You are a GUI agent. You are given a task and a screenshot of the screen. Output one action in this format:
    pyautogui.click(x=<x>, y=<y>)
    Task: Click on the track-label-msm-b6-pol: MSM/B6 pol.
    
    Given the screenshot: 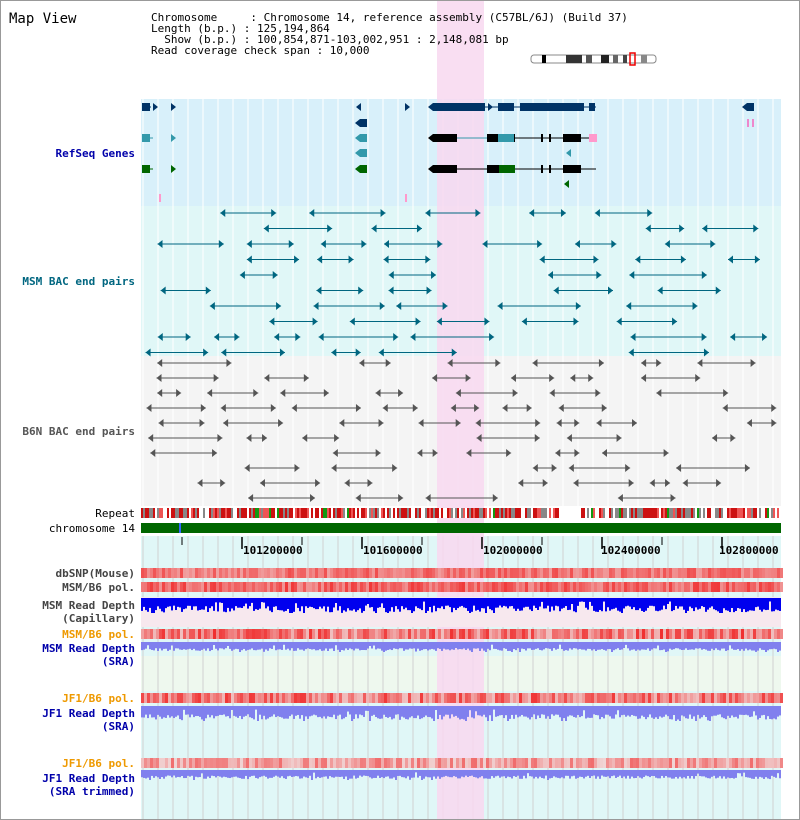 What is the action you would take?
    pyautogui.click(x=98, y=587)
    